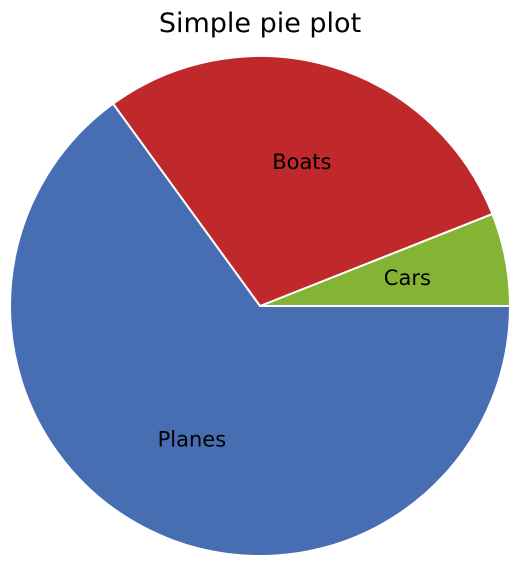 The height and width of the screenshot is (566, 520). I want to click on slice-label-planes: Planes, so click(192, 440).